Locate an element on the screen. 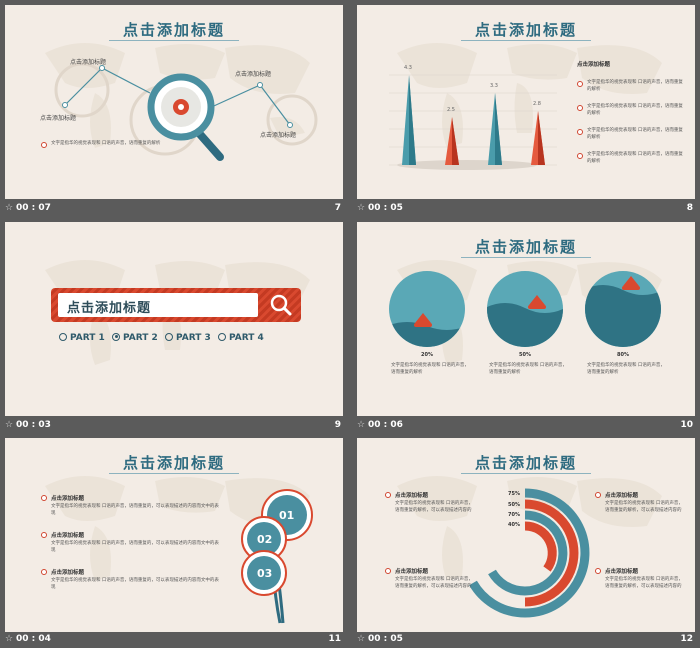  ring-chart is located at coordinates (529, 553).